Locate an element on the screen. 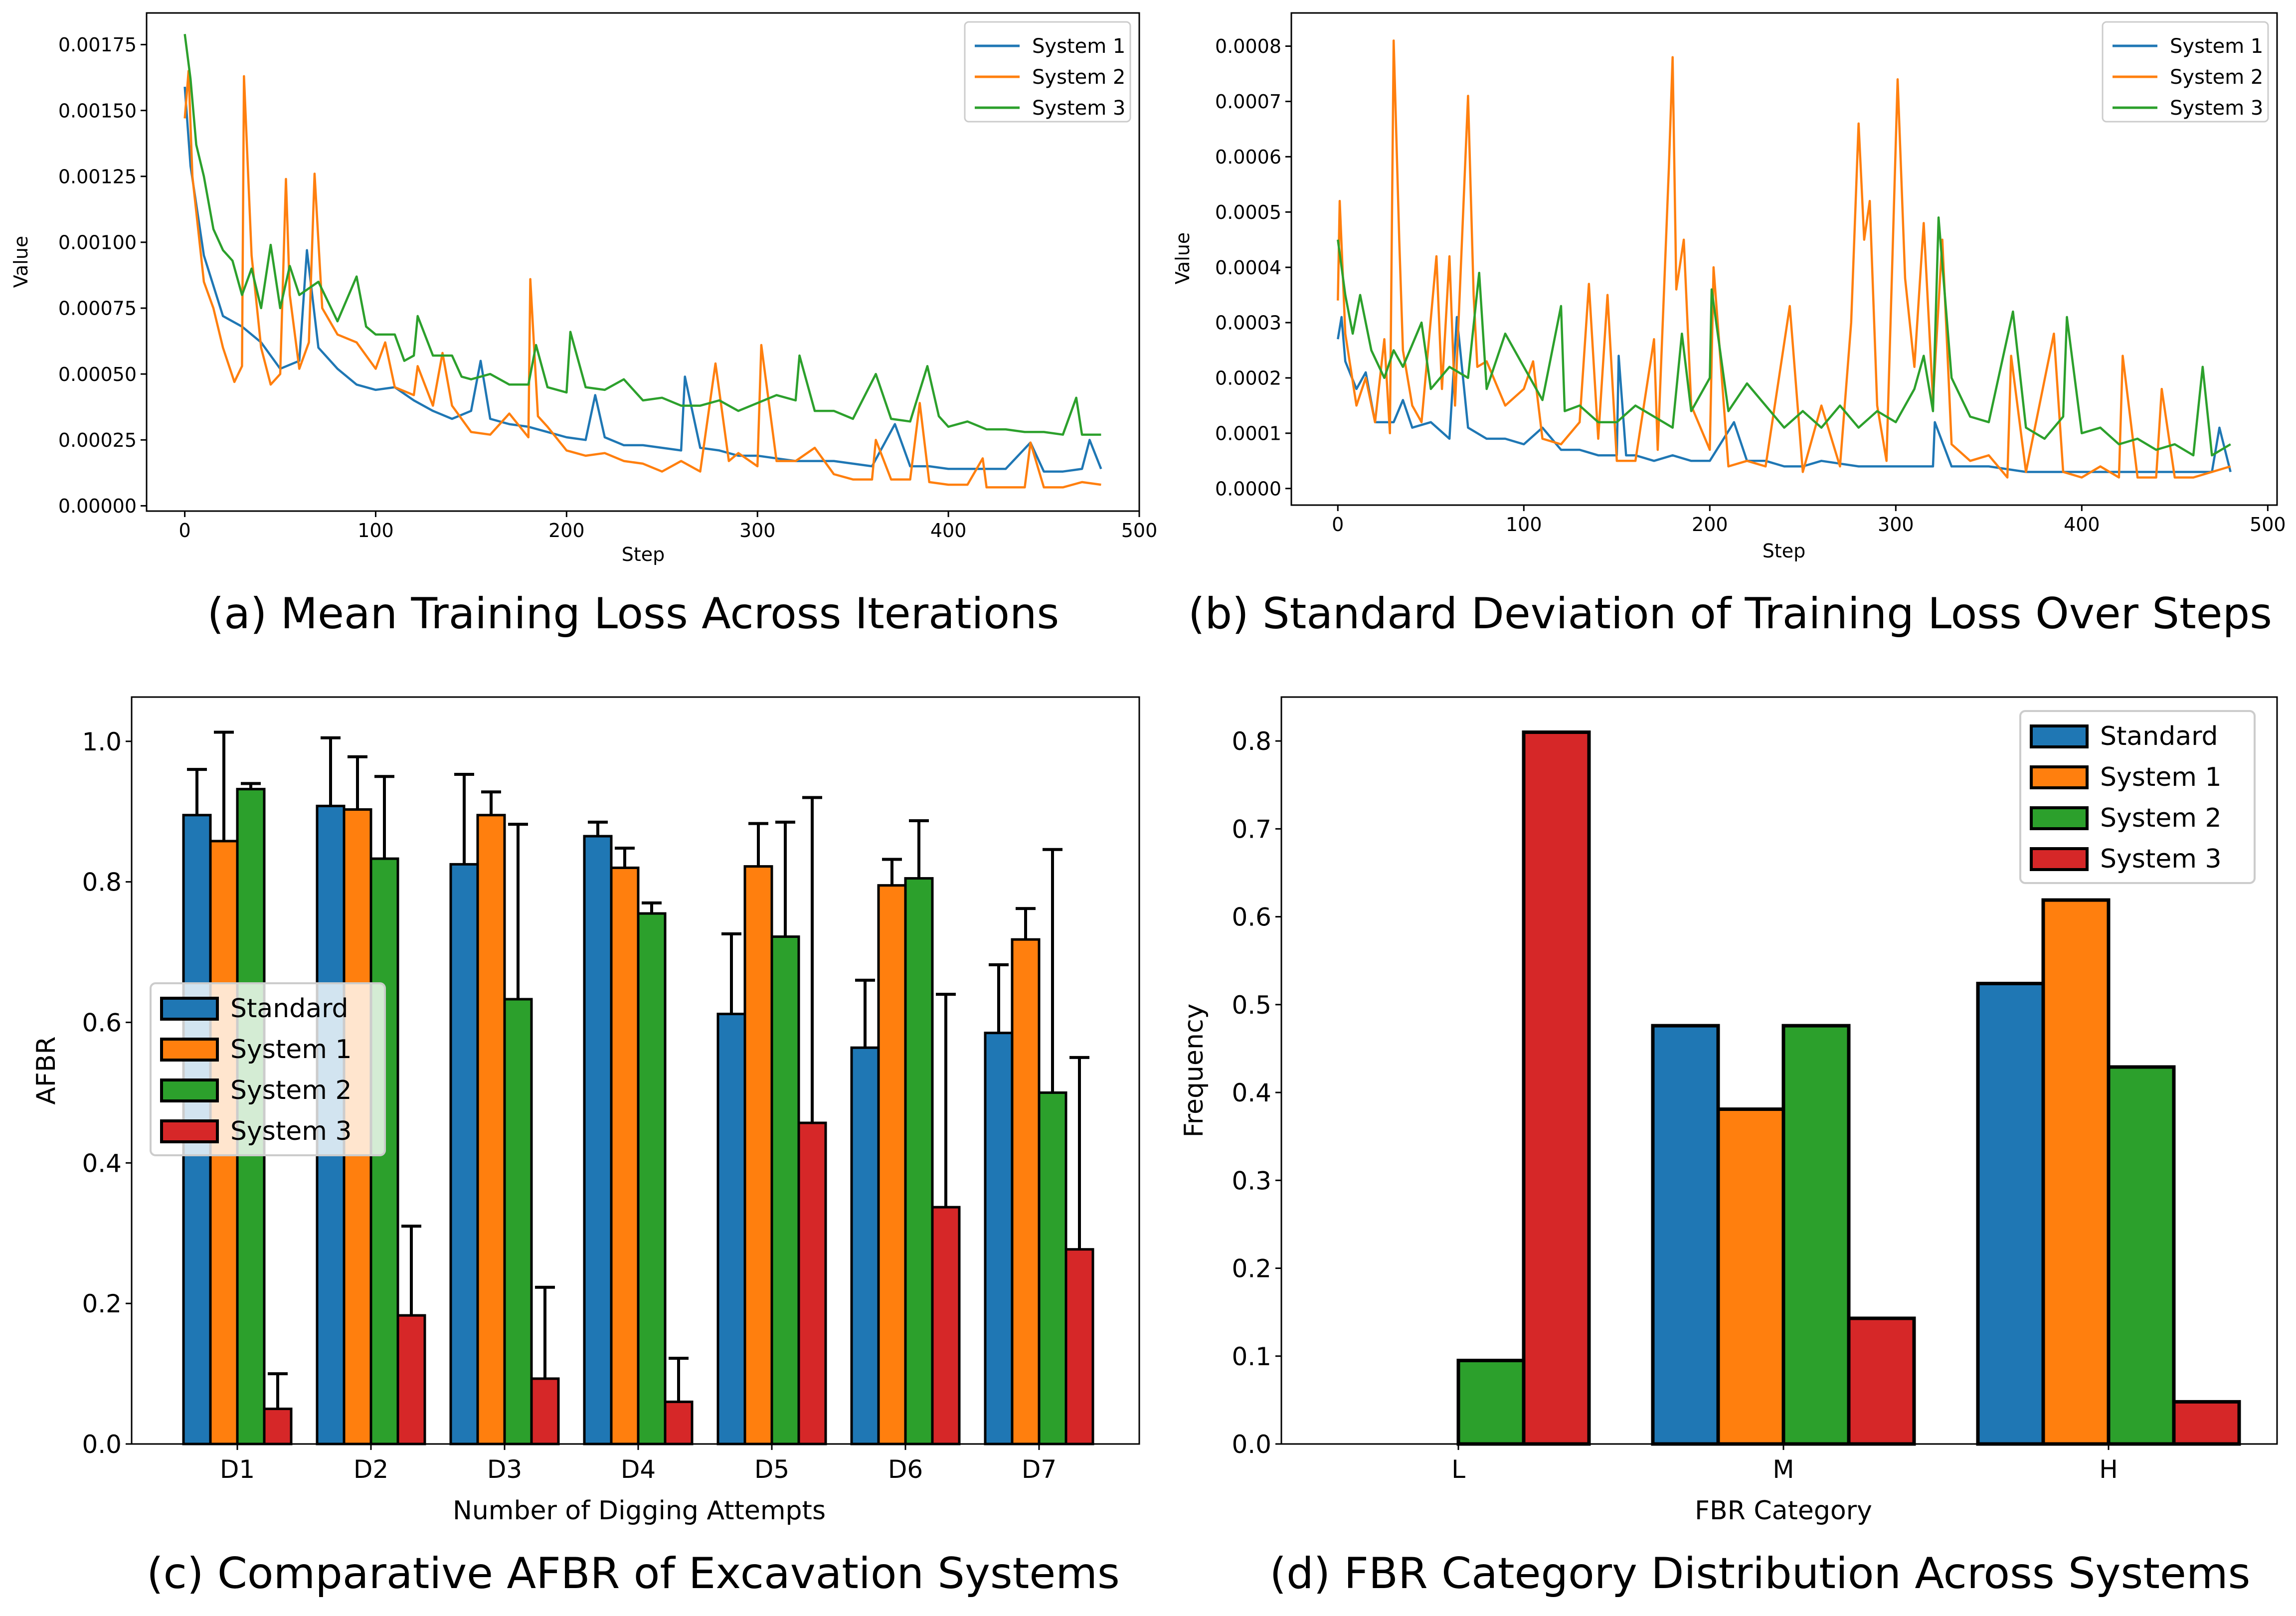 Image resolution: width=2296 pixels, height=1616 pixels. y-tick-label: 0.0001 is located at coordinates (1248, 434).